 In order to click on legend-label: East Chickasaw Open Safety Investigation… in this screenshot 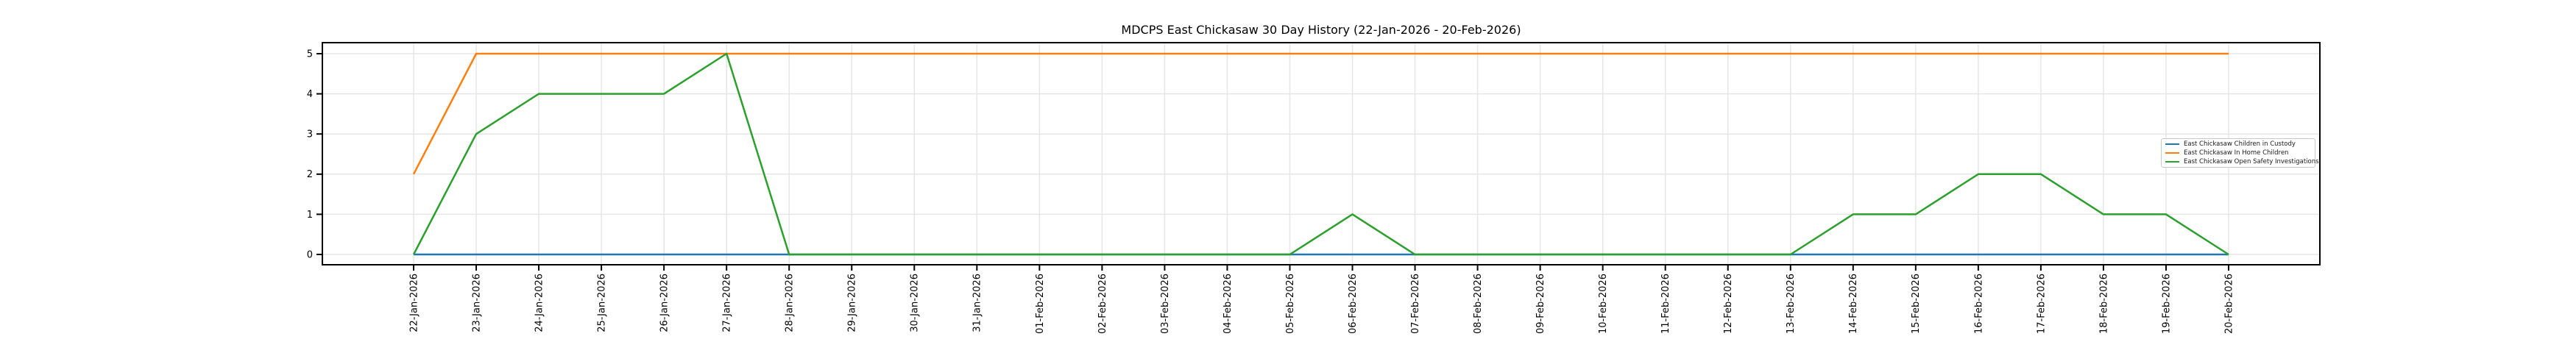, I will do `click(2251, 162)`.